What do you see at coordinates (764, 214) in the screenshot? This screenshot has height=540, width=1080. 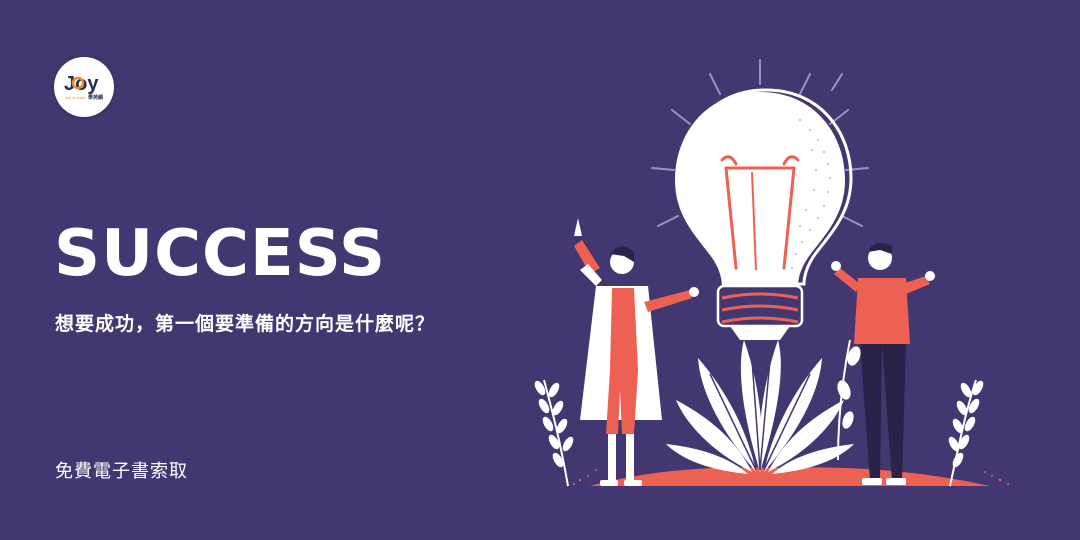 I see `light-bulb-icon` at bounding box center [764, 214].